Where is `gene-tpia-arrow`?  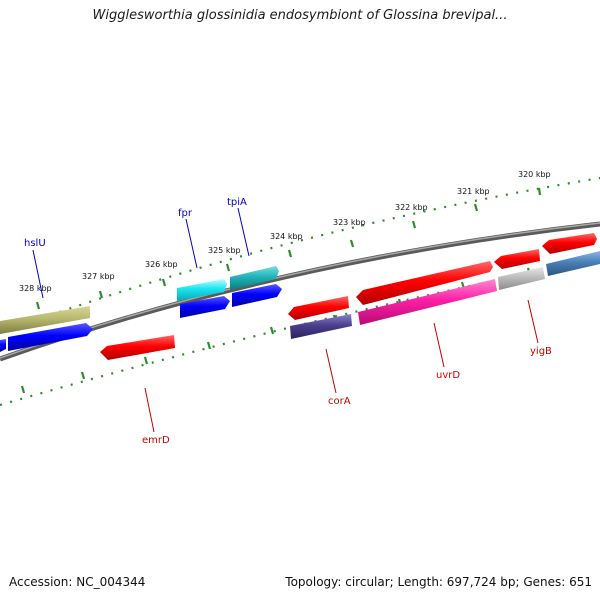
gene-tpia-arrow is located at coordinates (254, 278).